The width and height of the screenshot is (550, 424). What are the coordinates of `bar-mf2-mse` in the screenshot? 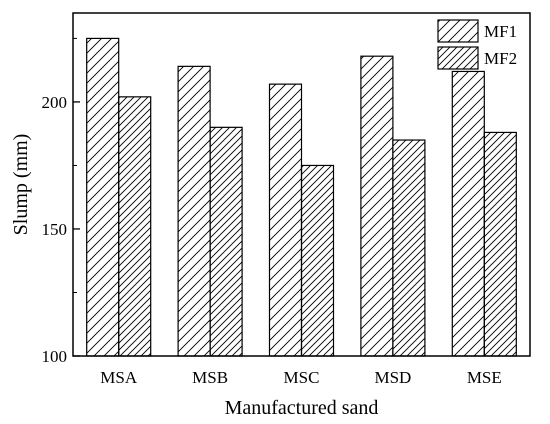 It's located at (500, 244).